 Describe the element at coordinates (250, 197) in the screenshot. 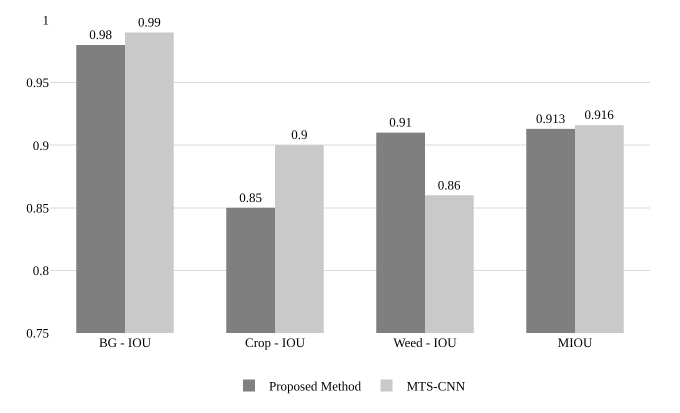

I see `data-label: 0.85` at that location.